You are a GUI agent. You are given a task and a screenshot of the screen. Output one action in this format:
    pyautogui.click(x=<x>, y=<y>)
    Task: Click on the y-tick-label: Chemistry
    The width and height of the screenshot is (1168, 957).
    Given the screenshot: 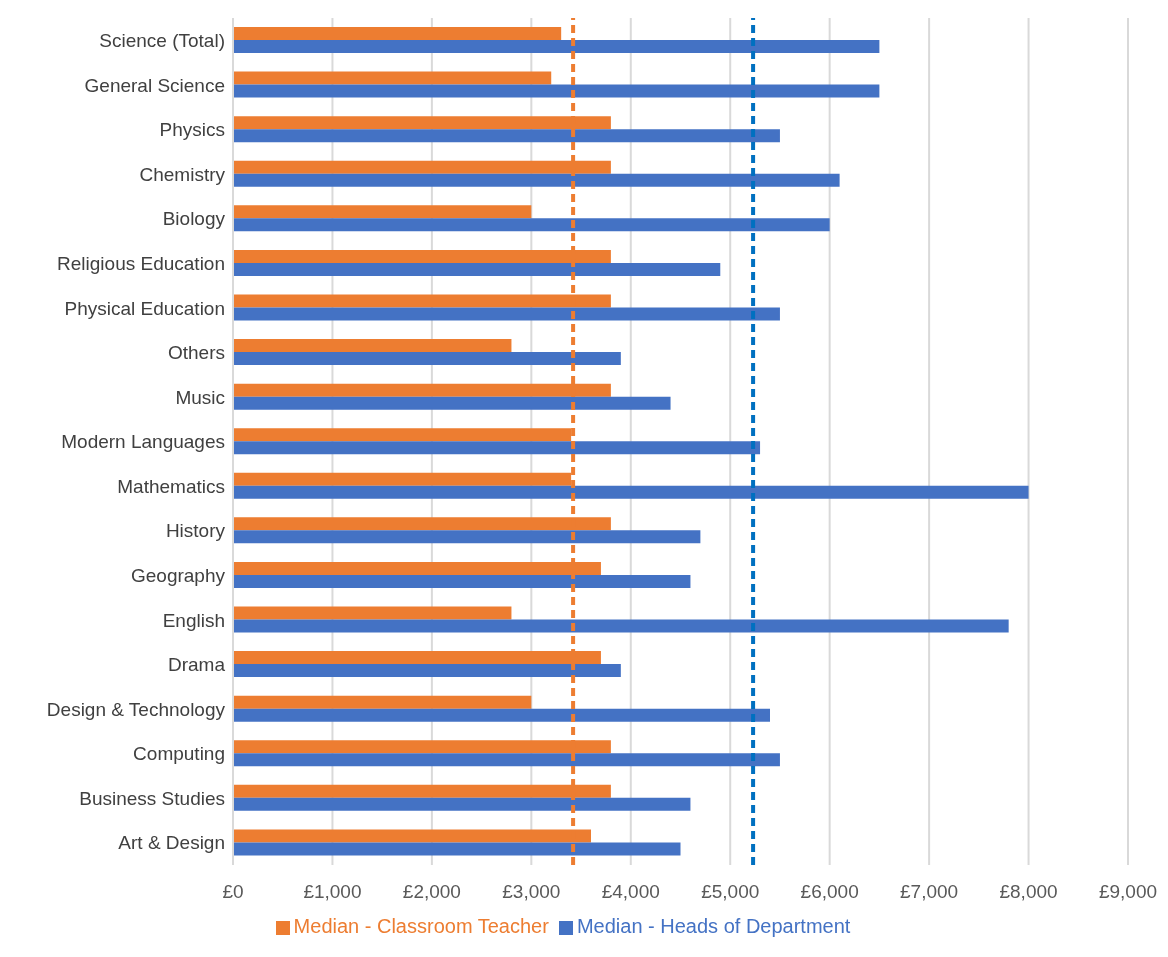 What is the action you would take?
    pyautogui.click(x=182, y=174)
    